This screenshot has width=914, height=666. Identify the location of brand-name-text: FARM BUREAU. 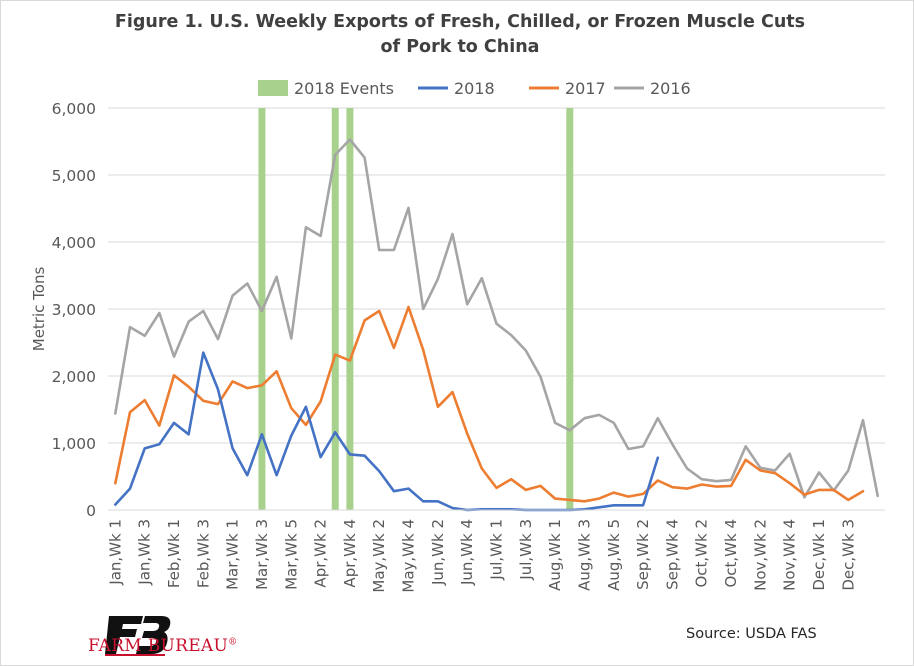
(158, 646).